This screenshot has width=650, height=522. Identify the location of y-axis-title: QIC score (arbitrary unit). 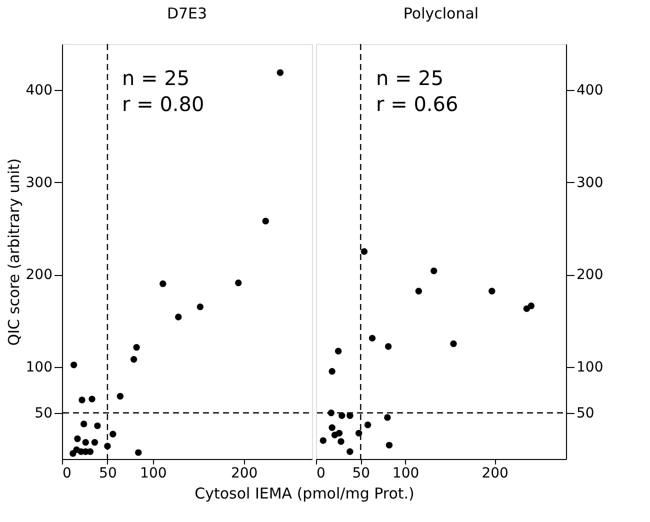
(13, 252).